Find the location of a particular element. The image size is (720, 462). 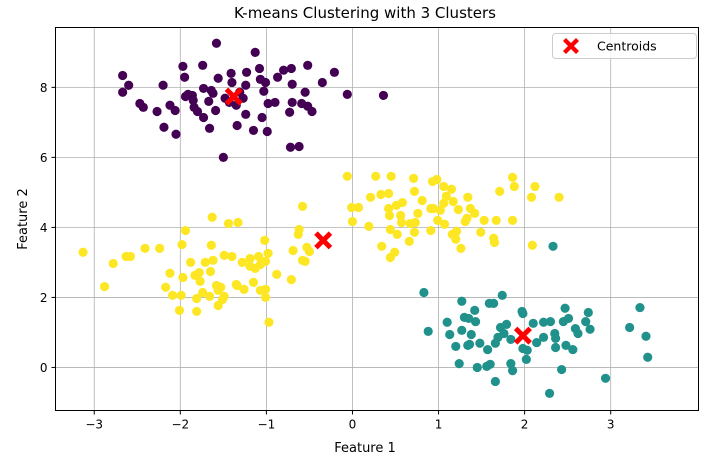

x-tick-label: 0 is located at coordinates (353, 425).